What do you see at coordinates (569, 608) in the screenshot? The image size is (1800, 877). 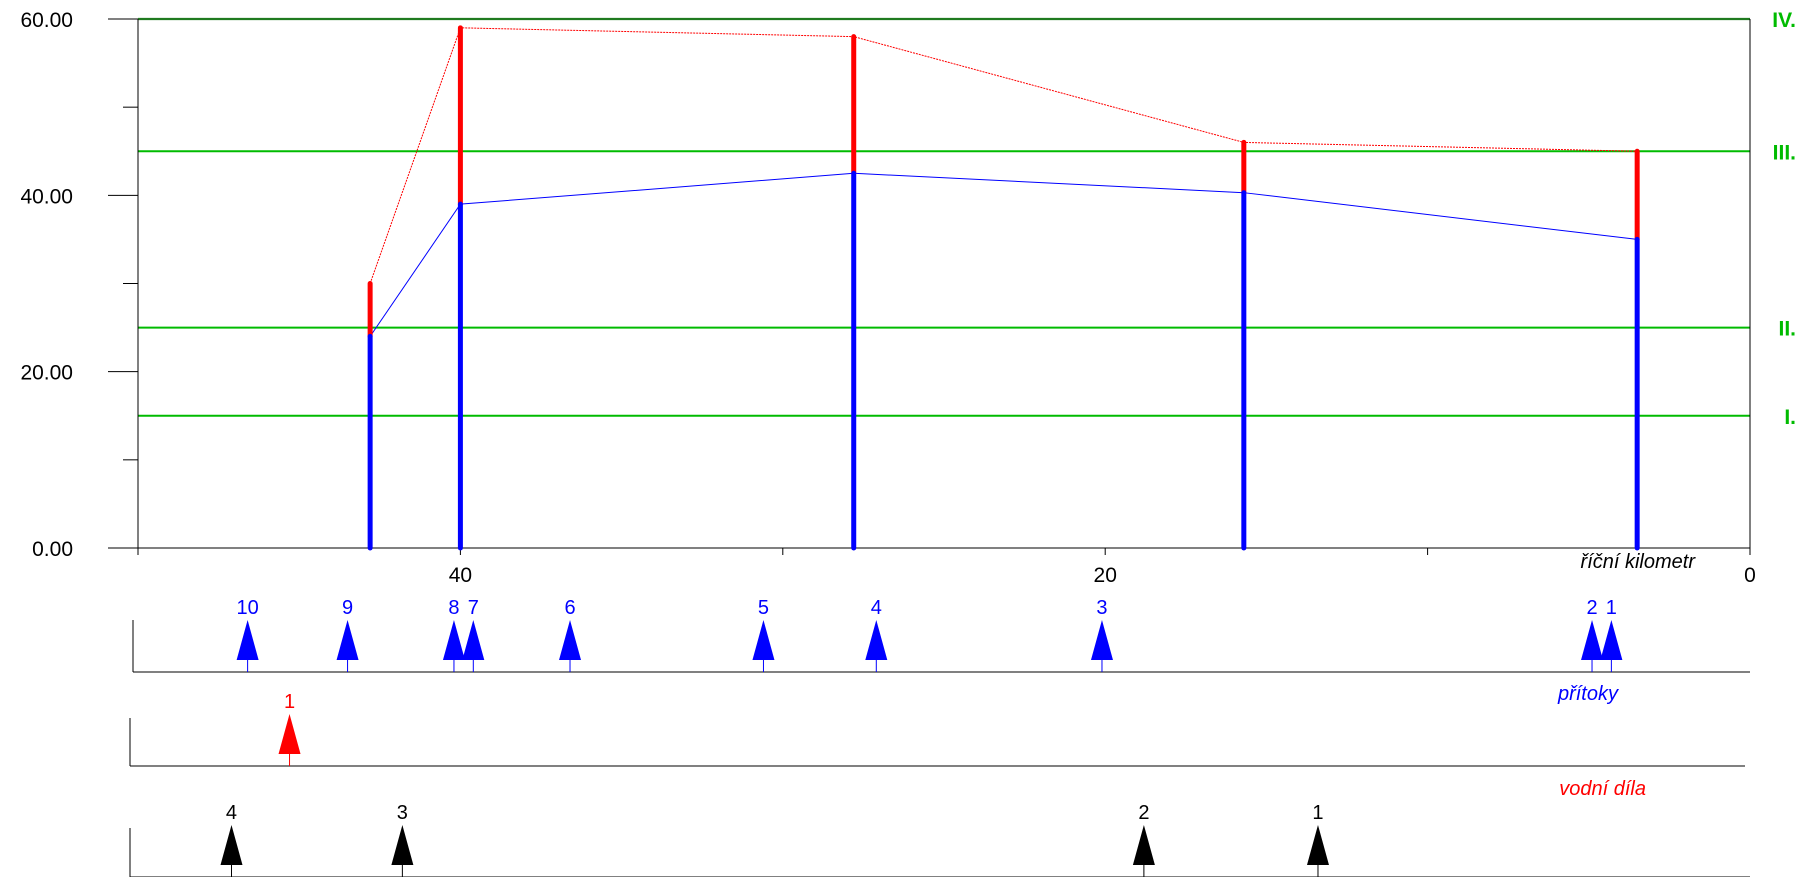 I see `track-1-marker-label-5: 6` at bounding box center [569, 608].